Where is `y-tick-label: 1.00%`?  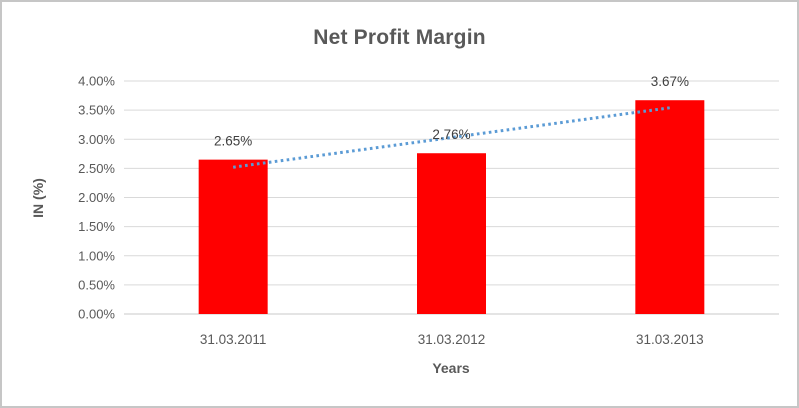
y-tick-label: 1.00% is located at coordinates (96, 255).